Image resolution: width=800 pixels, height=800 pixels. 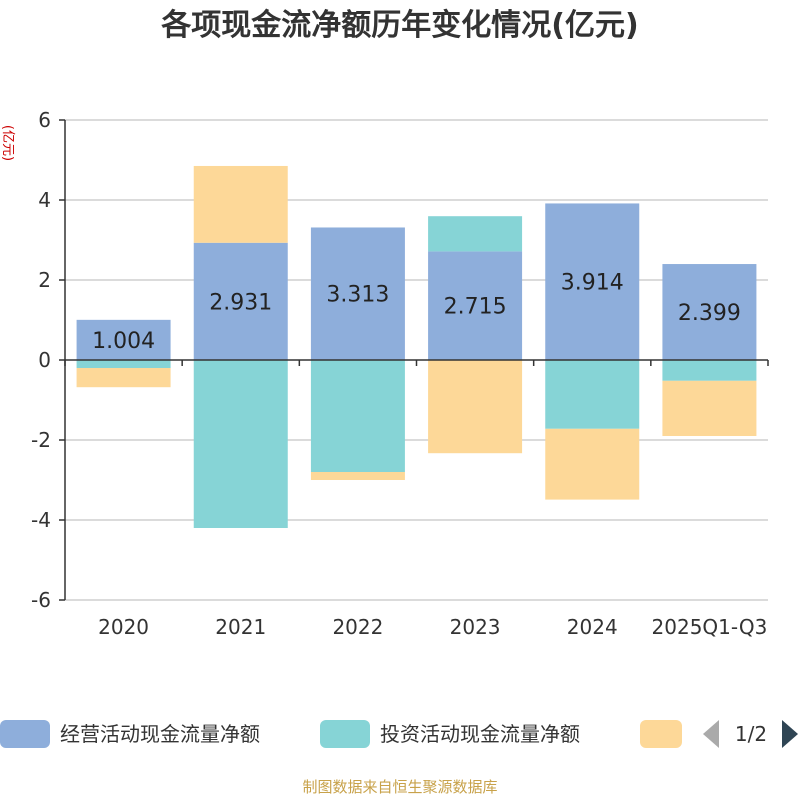 I want to click on y-tick-label: -2, so click(x=41, y=440).